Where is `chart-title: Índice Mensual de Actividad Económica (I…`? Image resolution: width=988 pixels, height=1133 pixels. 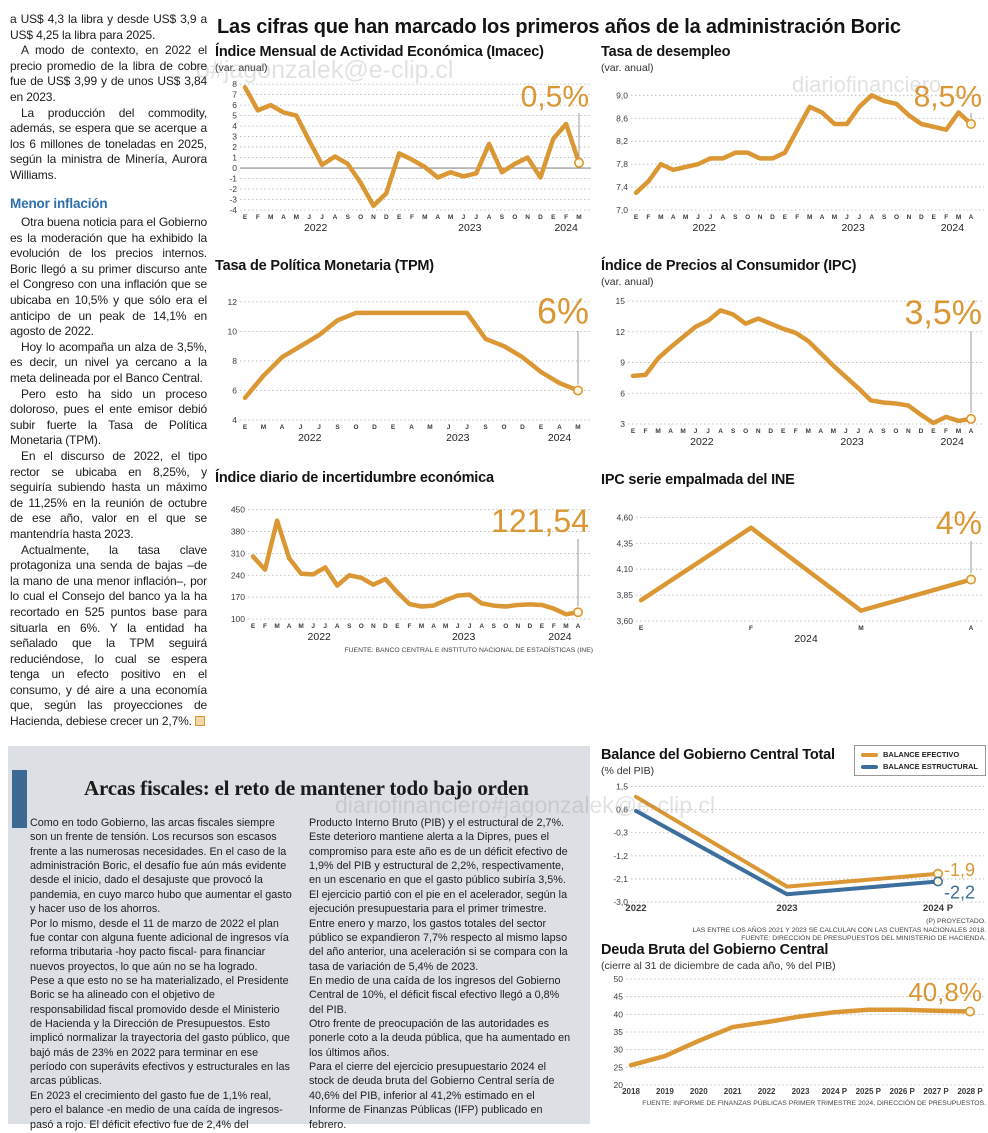 chart-title: Índice Mensual de Actividad Económica (I… is located at coordinates (379, 52).